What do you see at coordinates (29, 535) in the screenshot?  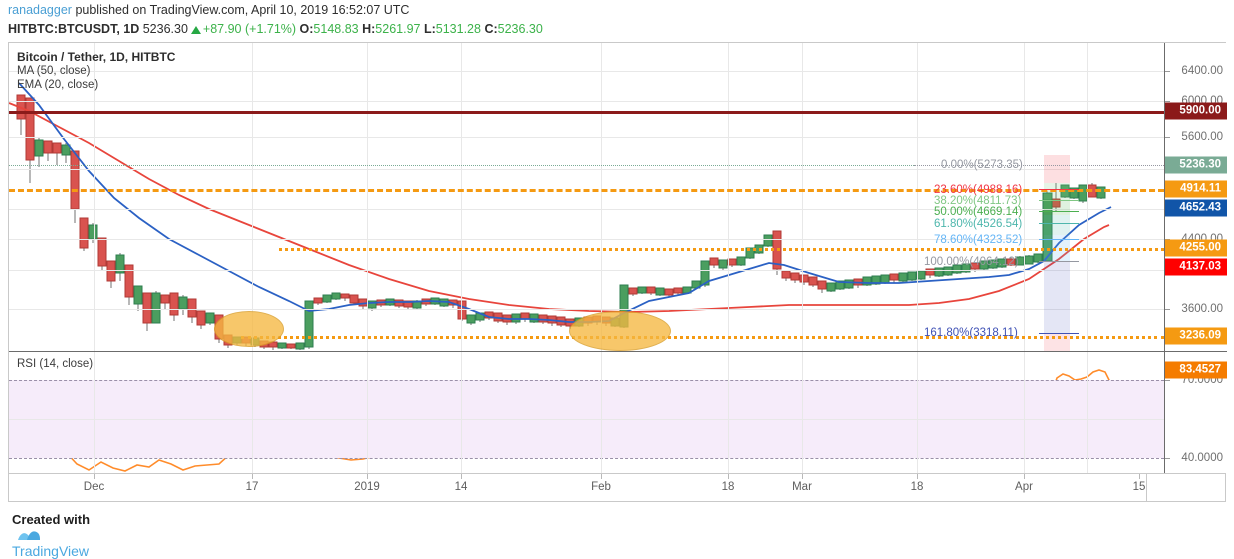 I see `tradingview-logo-icon` at bounding box center [29, 535].